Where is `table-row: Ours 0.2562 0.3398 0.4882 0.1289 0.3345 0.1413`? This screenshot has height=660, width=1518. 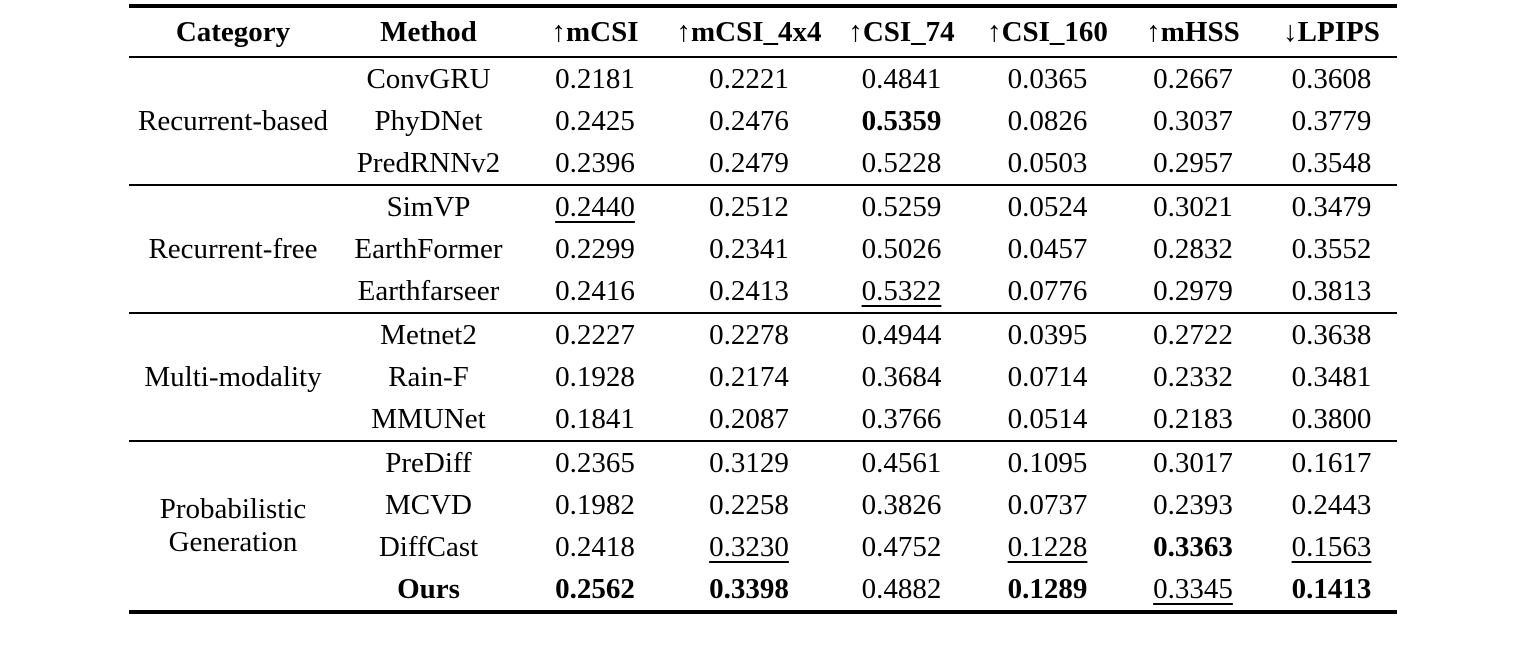 table-row: Ours 0.2562 0.3398 0.4882 0.1289 0.3345 0.1413 is located at coordinates (763, 590).